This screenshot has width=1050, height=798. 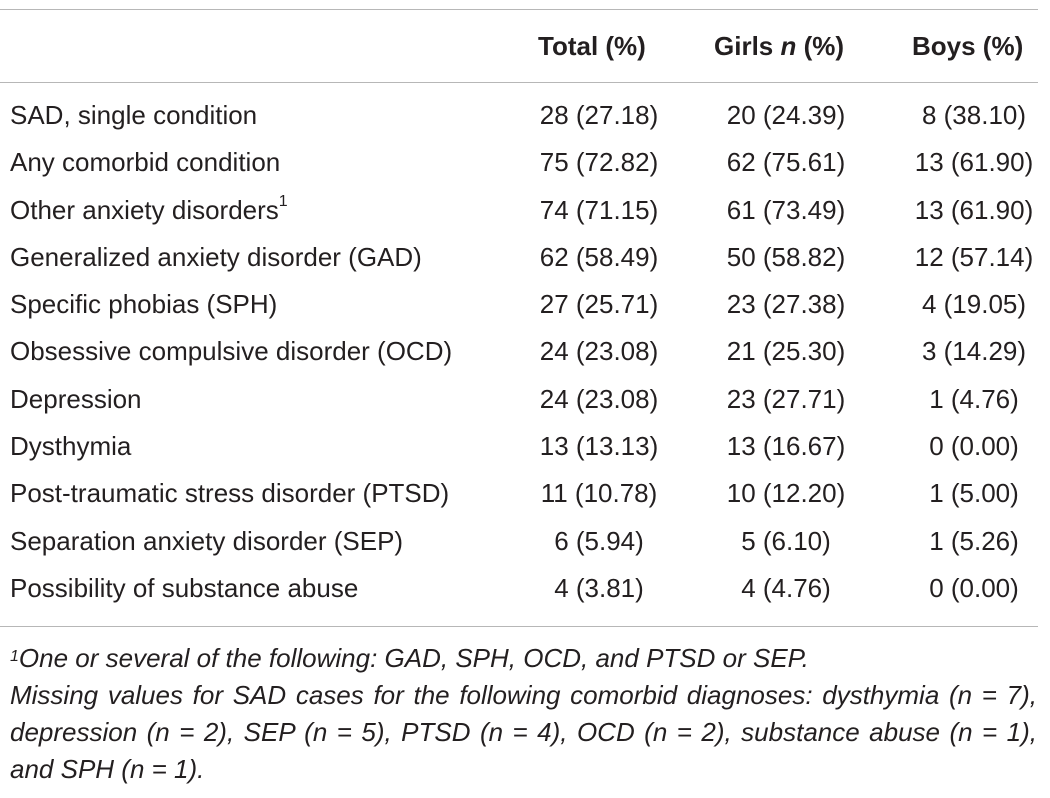 I want to click on cell-girls: 4 (4.76), so click(x=786, y=587).